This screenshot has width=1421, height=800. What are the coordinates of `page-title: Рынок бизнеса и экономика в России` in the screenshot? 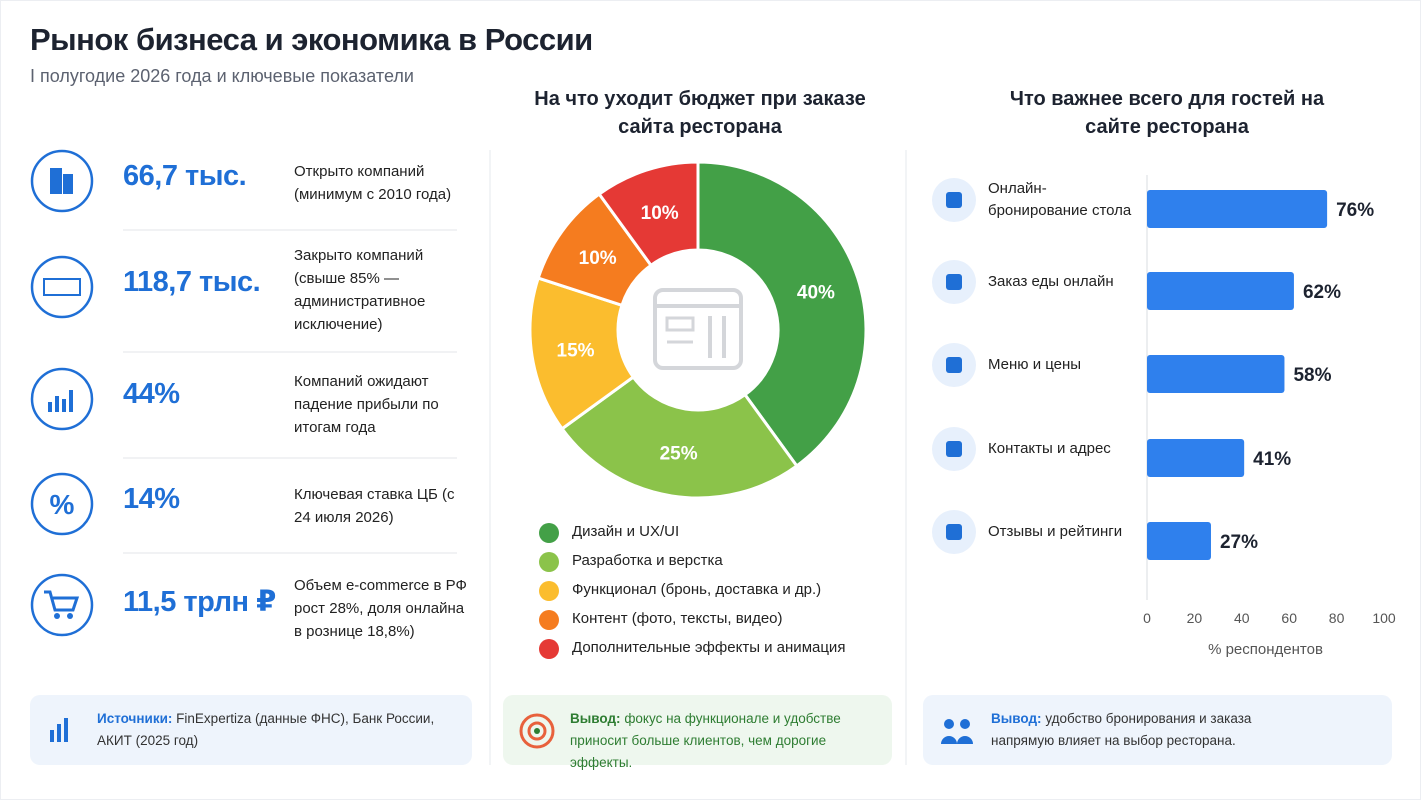 It's located at (311, 39).